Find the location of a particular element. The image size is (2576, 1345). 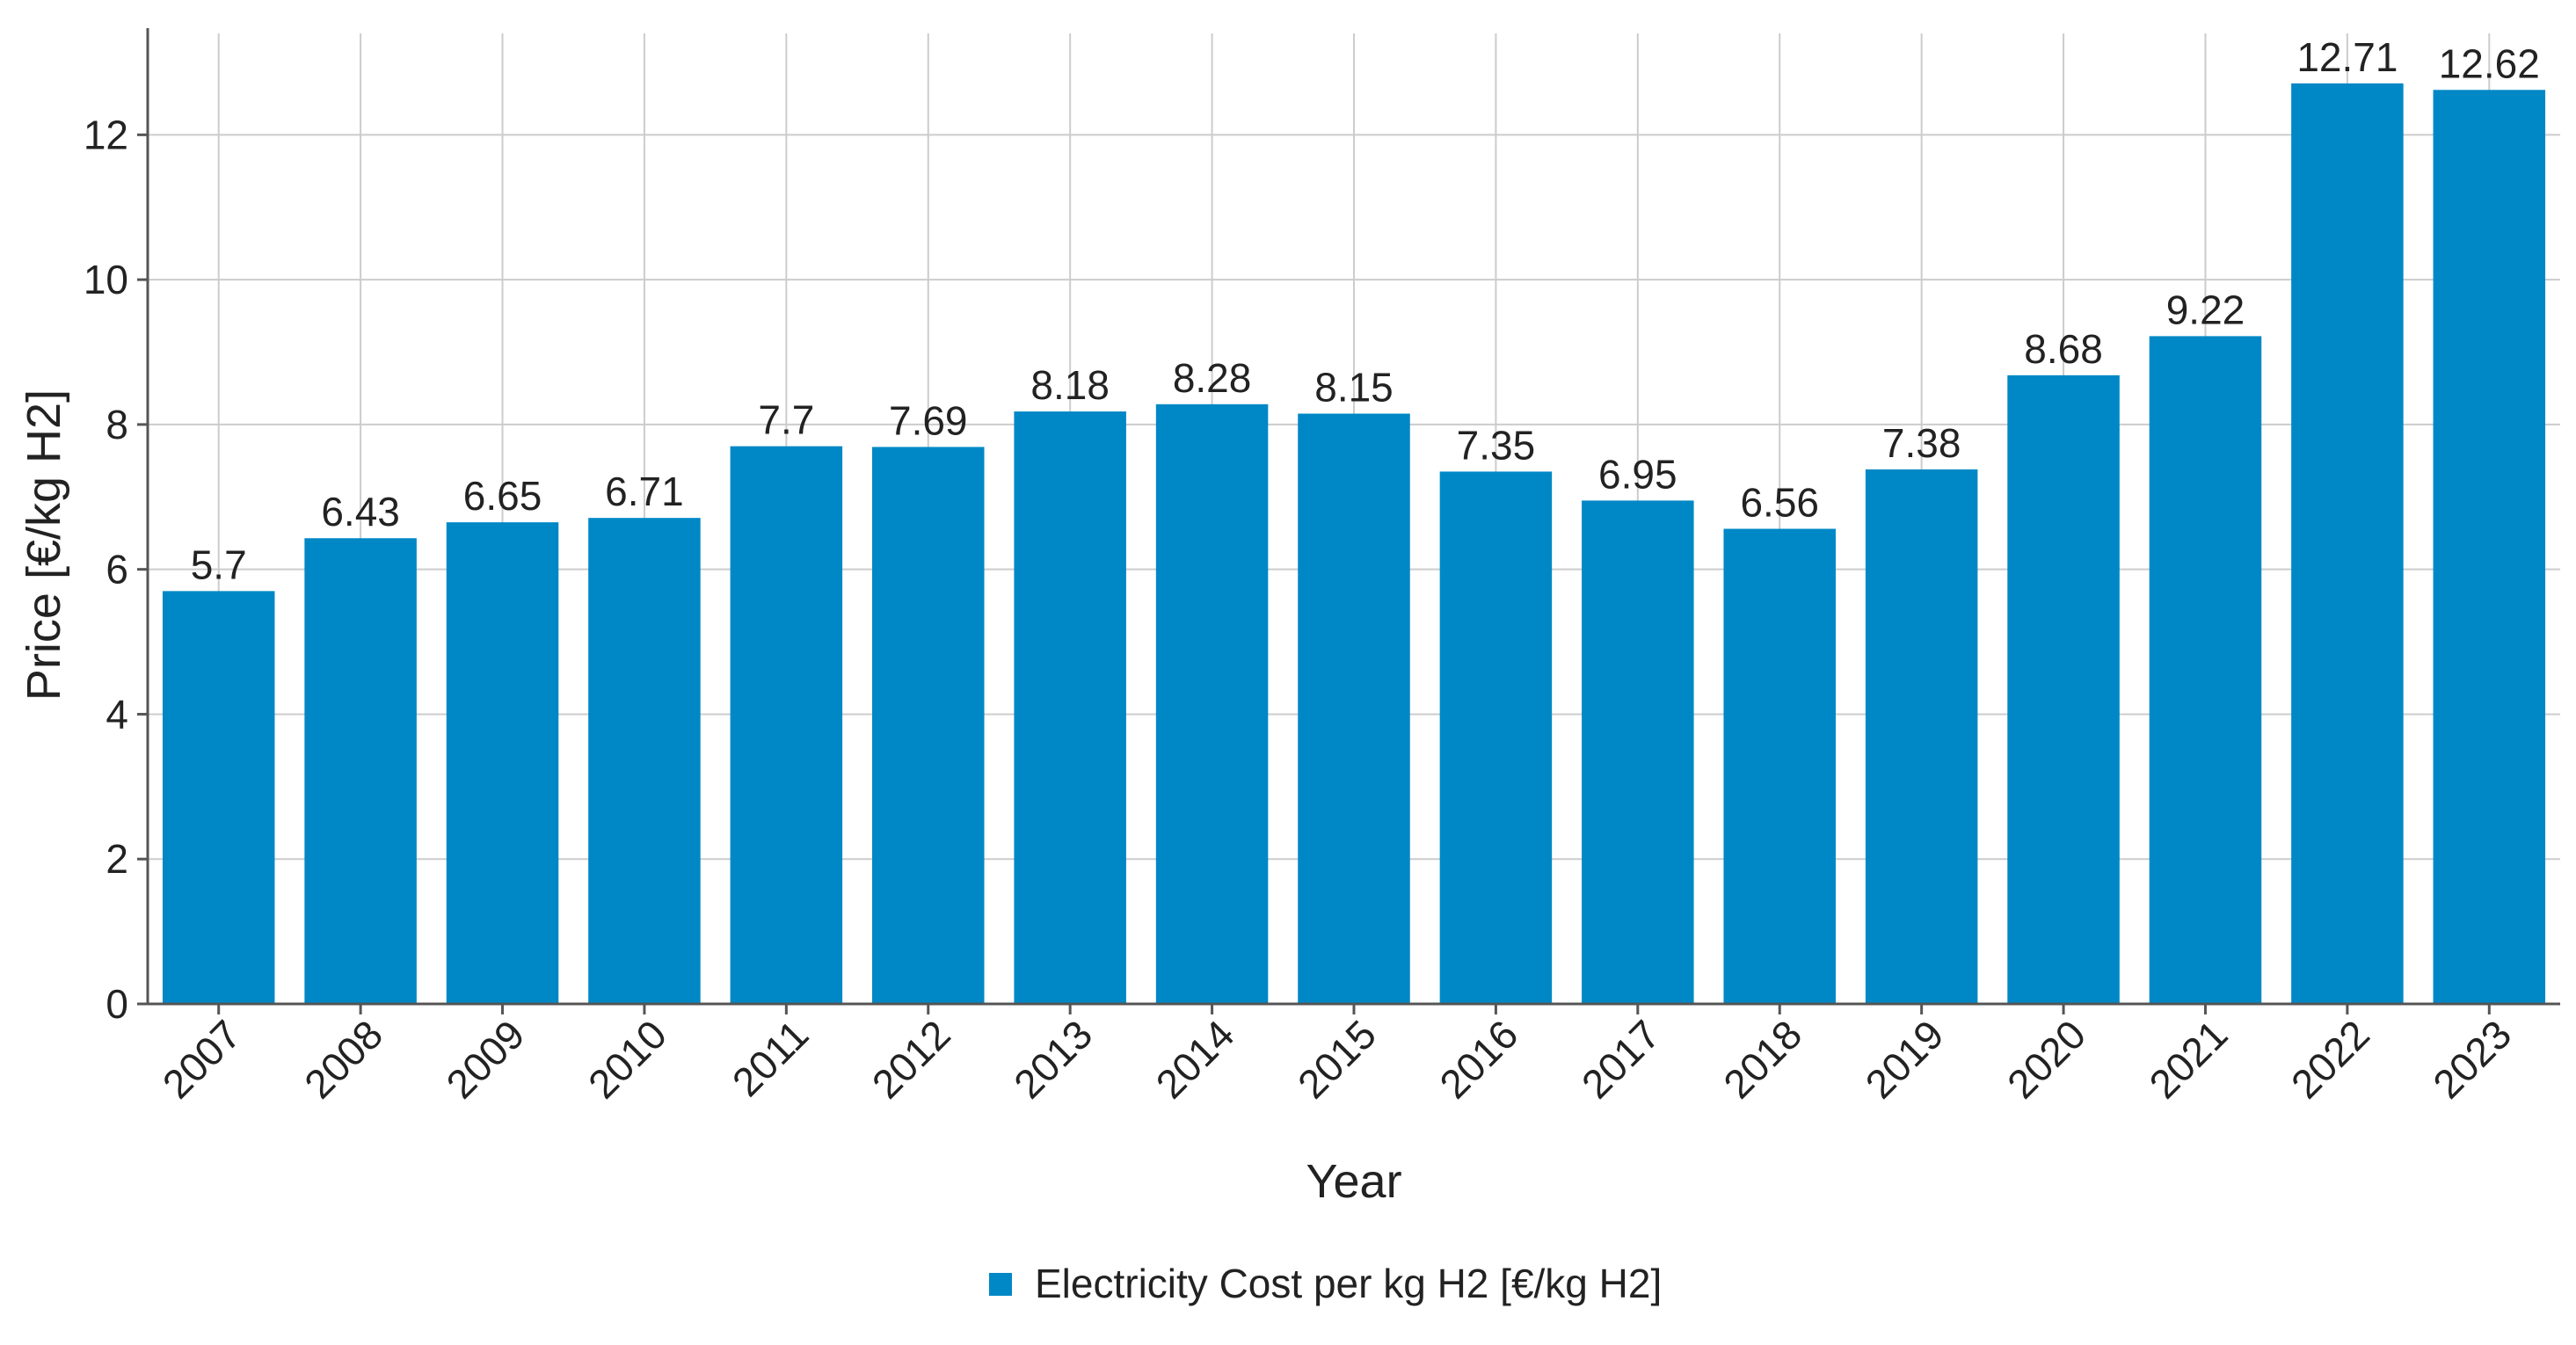

x-axis-title: Year is located at coordinates (1353, 1181).